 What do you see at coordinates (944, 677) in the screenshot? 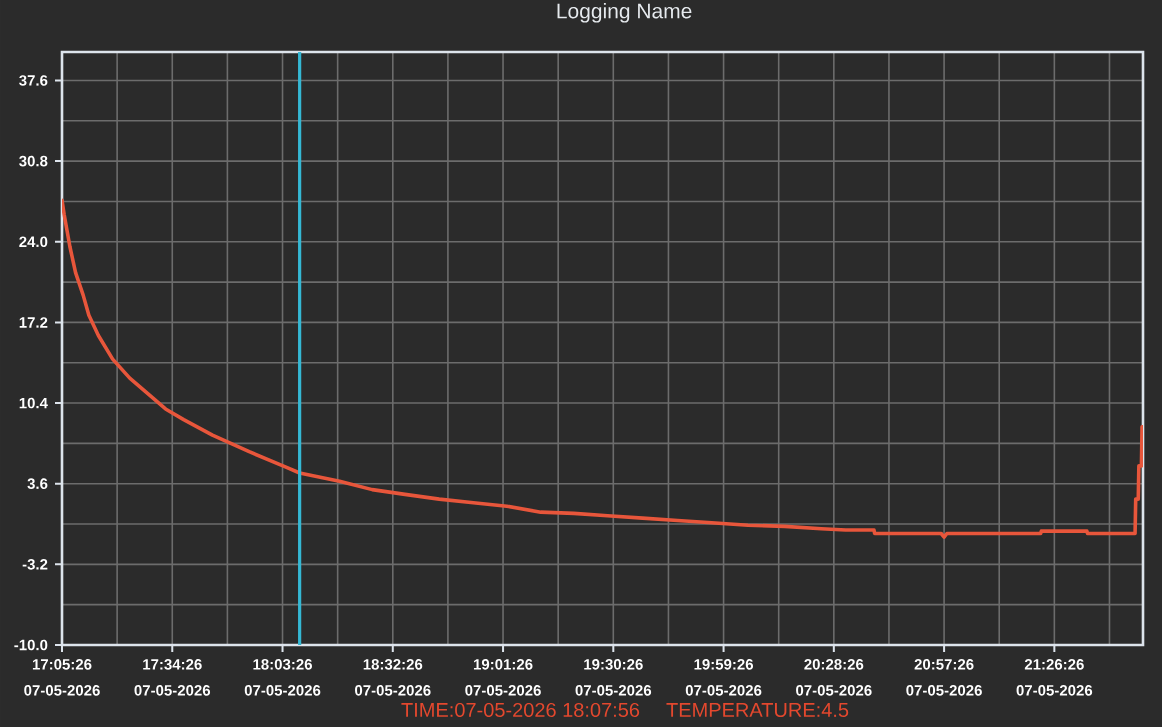
I see `x-tick-label: 20:57:26 07-05-2026` at bounding box center [944, 677].